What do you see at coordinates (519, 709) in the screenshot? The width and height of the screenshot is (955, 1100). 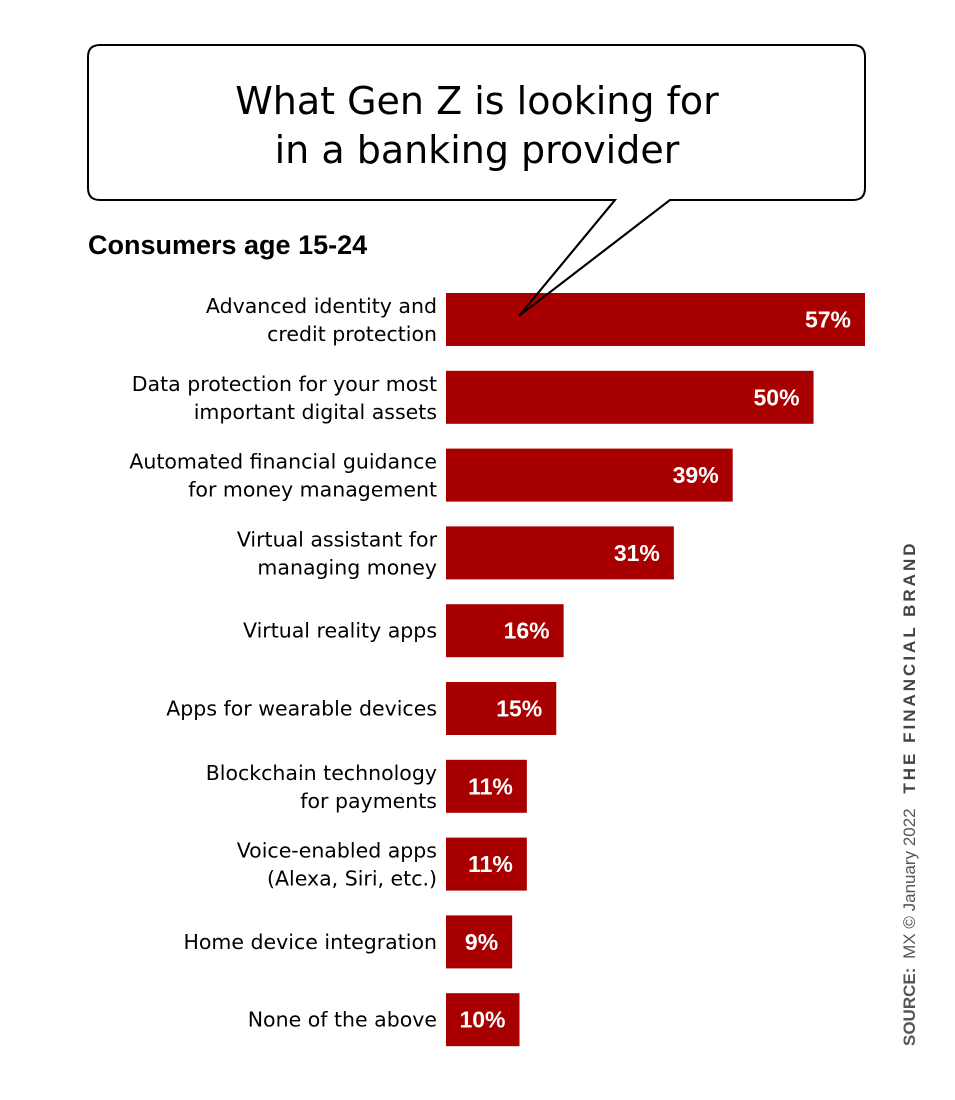 I see `data-label-5: 15%` at bounding box center [519, 709].